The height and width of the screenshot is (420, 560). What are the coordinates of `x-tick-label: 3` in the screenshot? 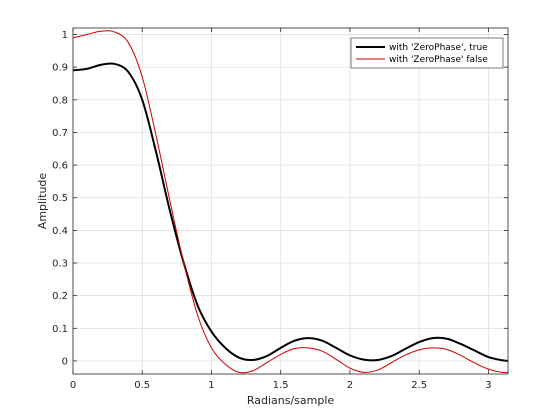 It's located at (488, 385).